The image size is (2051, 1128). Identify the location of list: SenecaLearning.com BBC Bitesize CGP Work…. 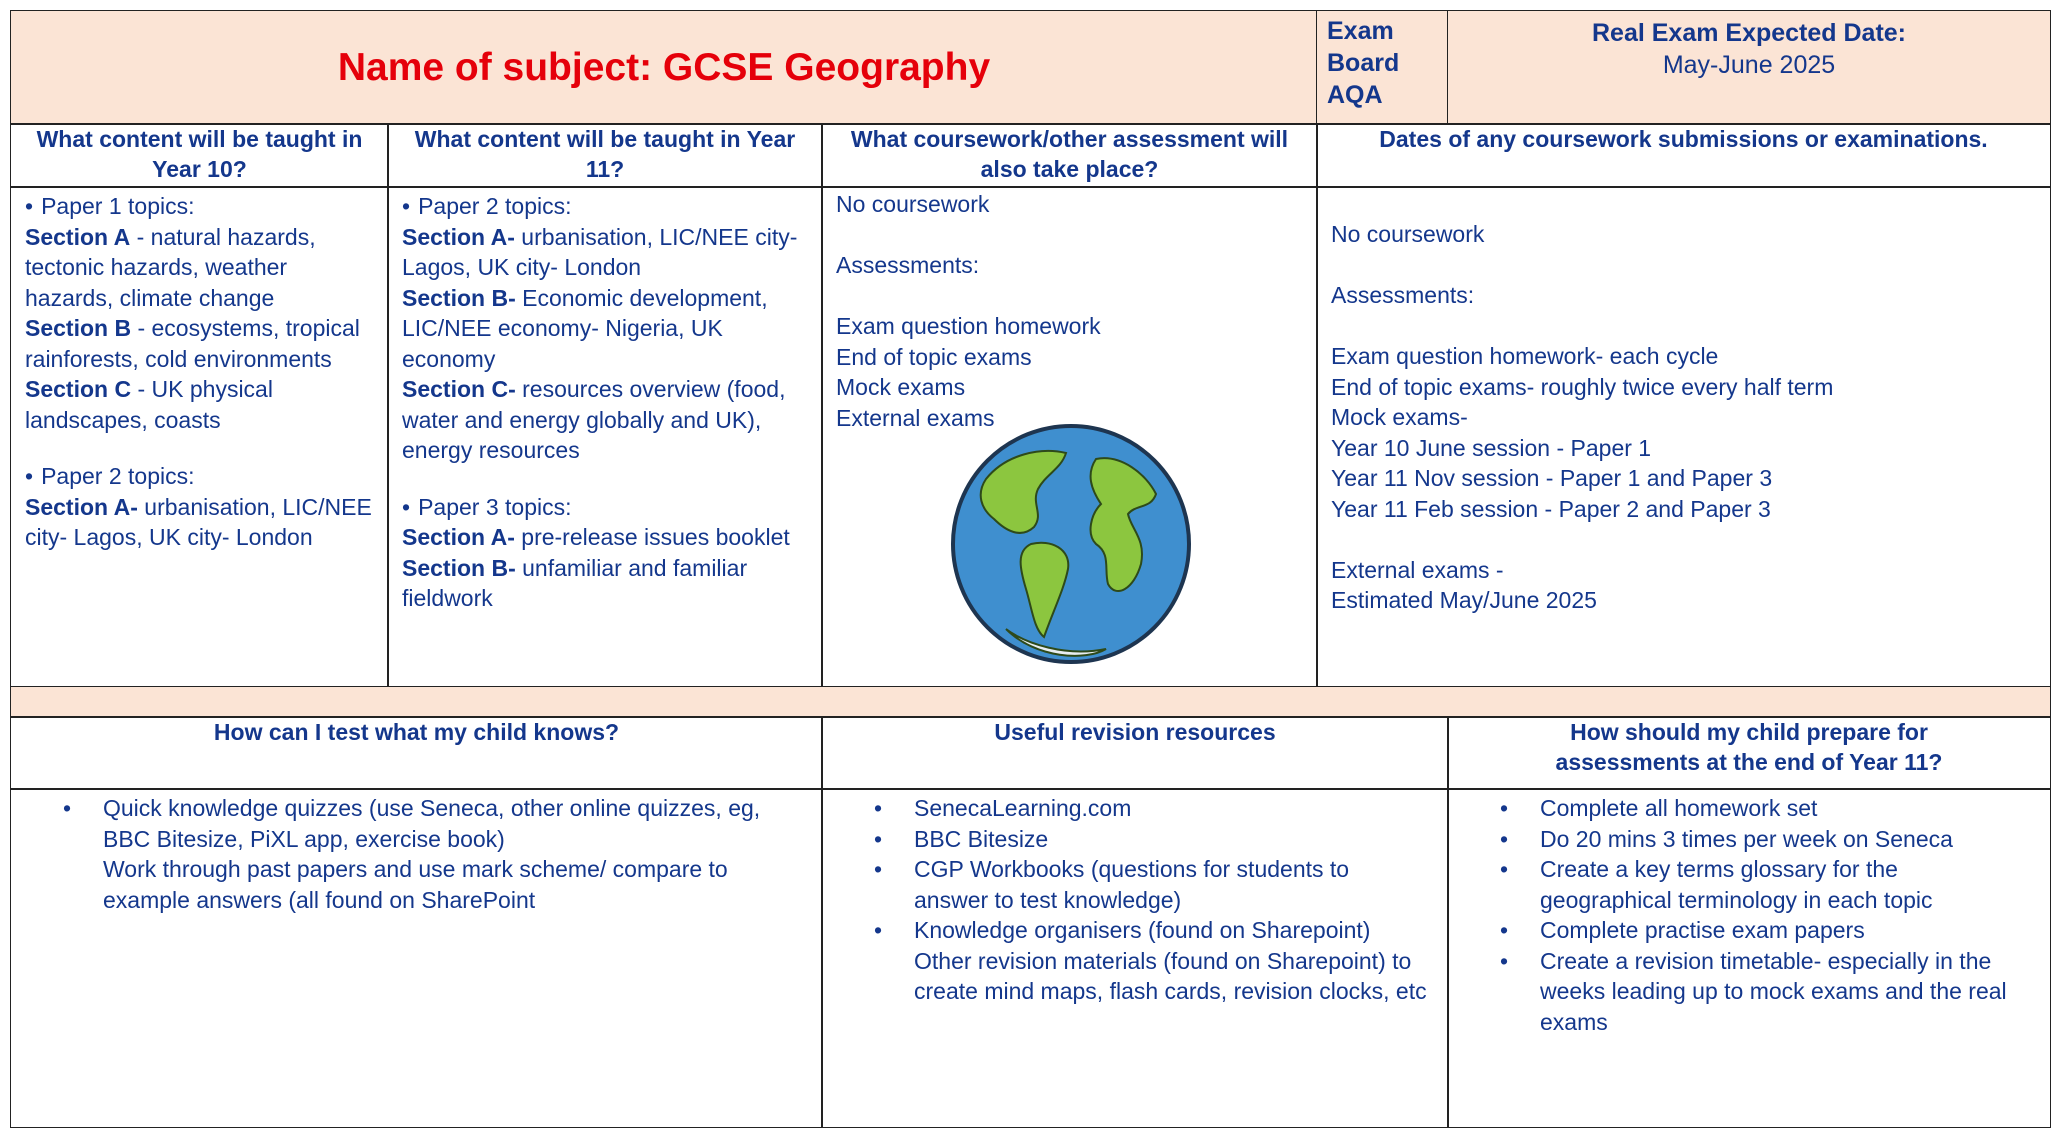
(1137, 900).